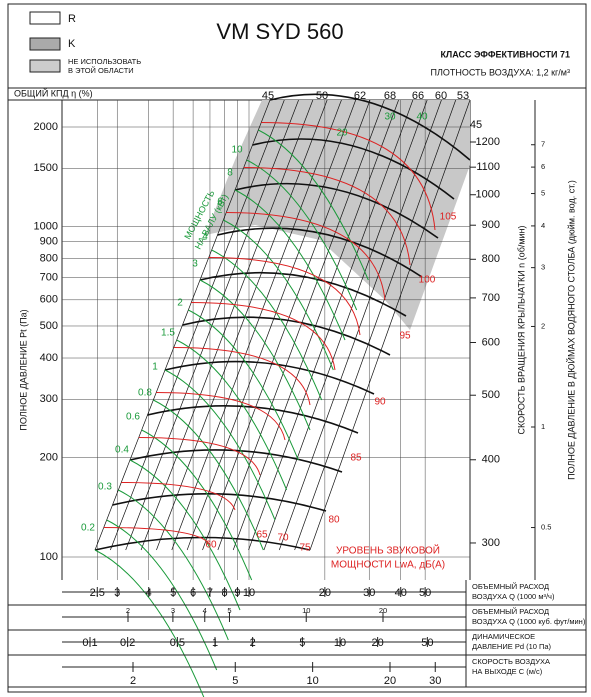  Describe the element at coordinates (513, 596) in the screenshot. I see `ruler-label: ВОЗДУХА Q (1000 м³/ч)` at that location.